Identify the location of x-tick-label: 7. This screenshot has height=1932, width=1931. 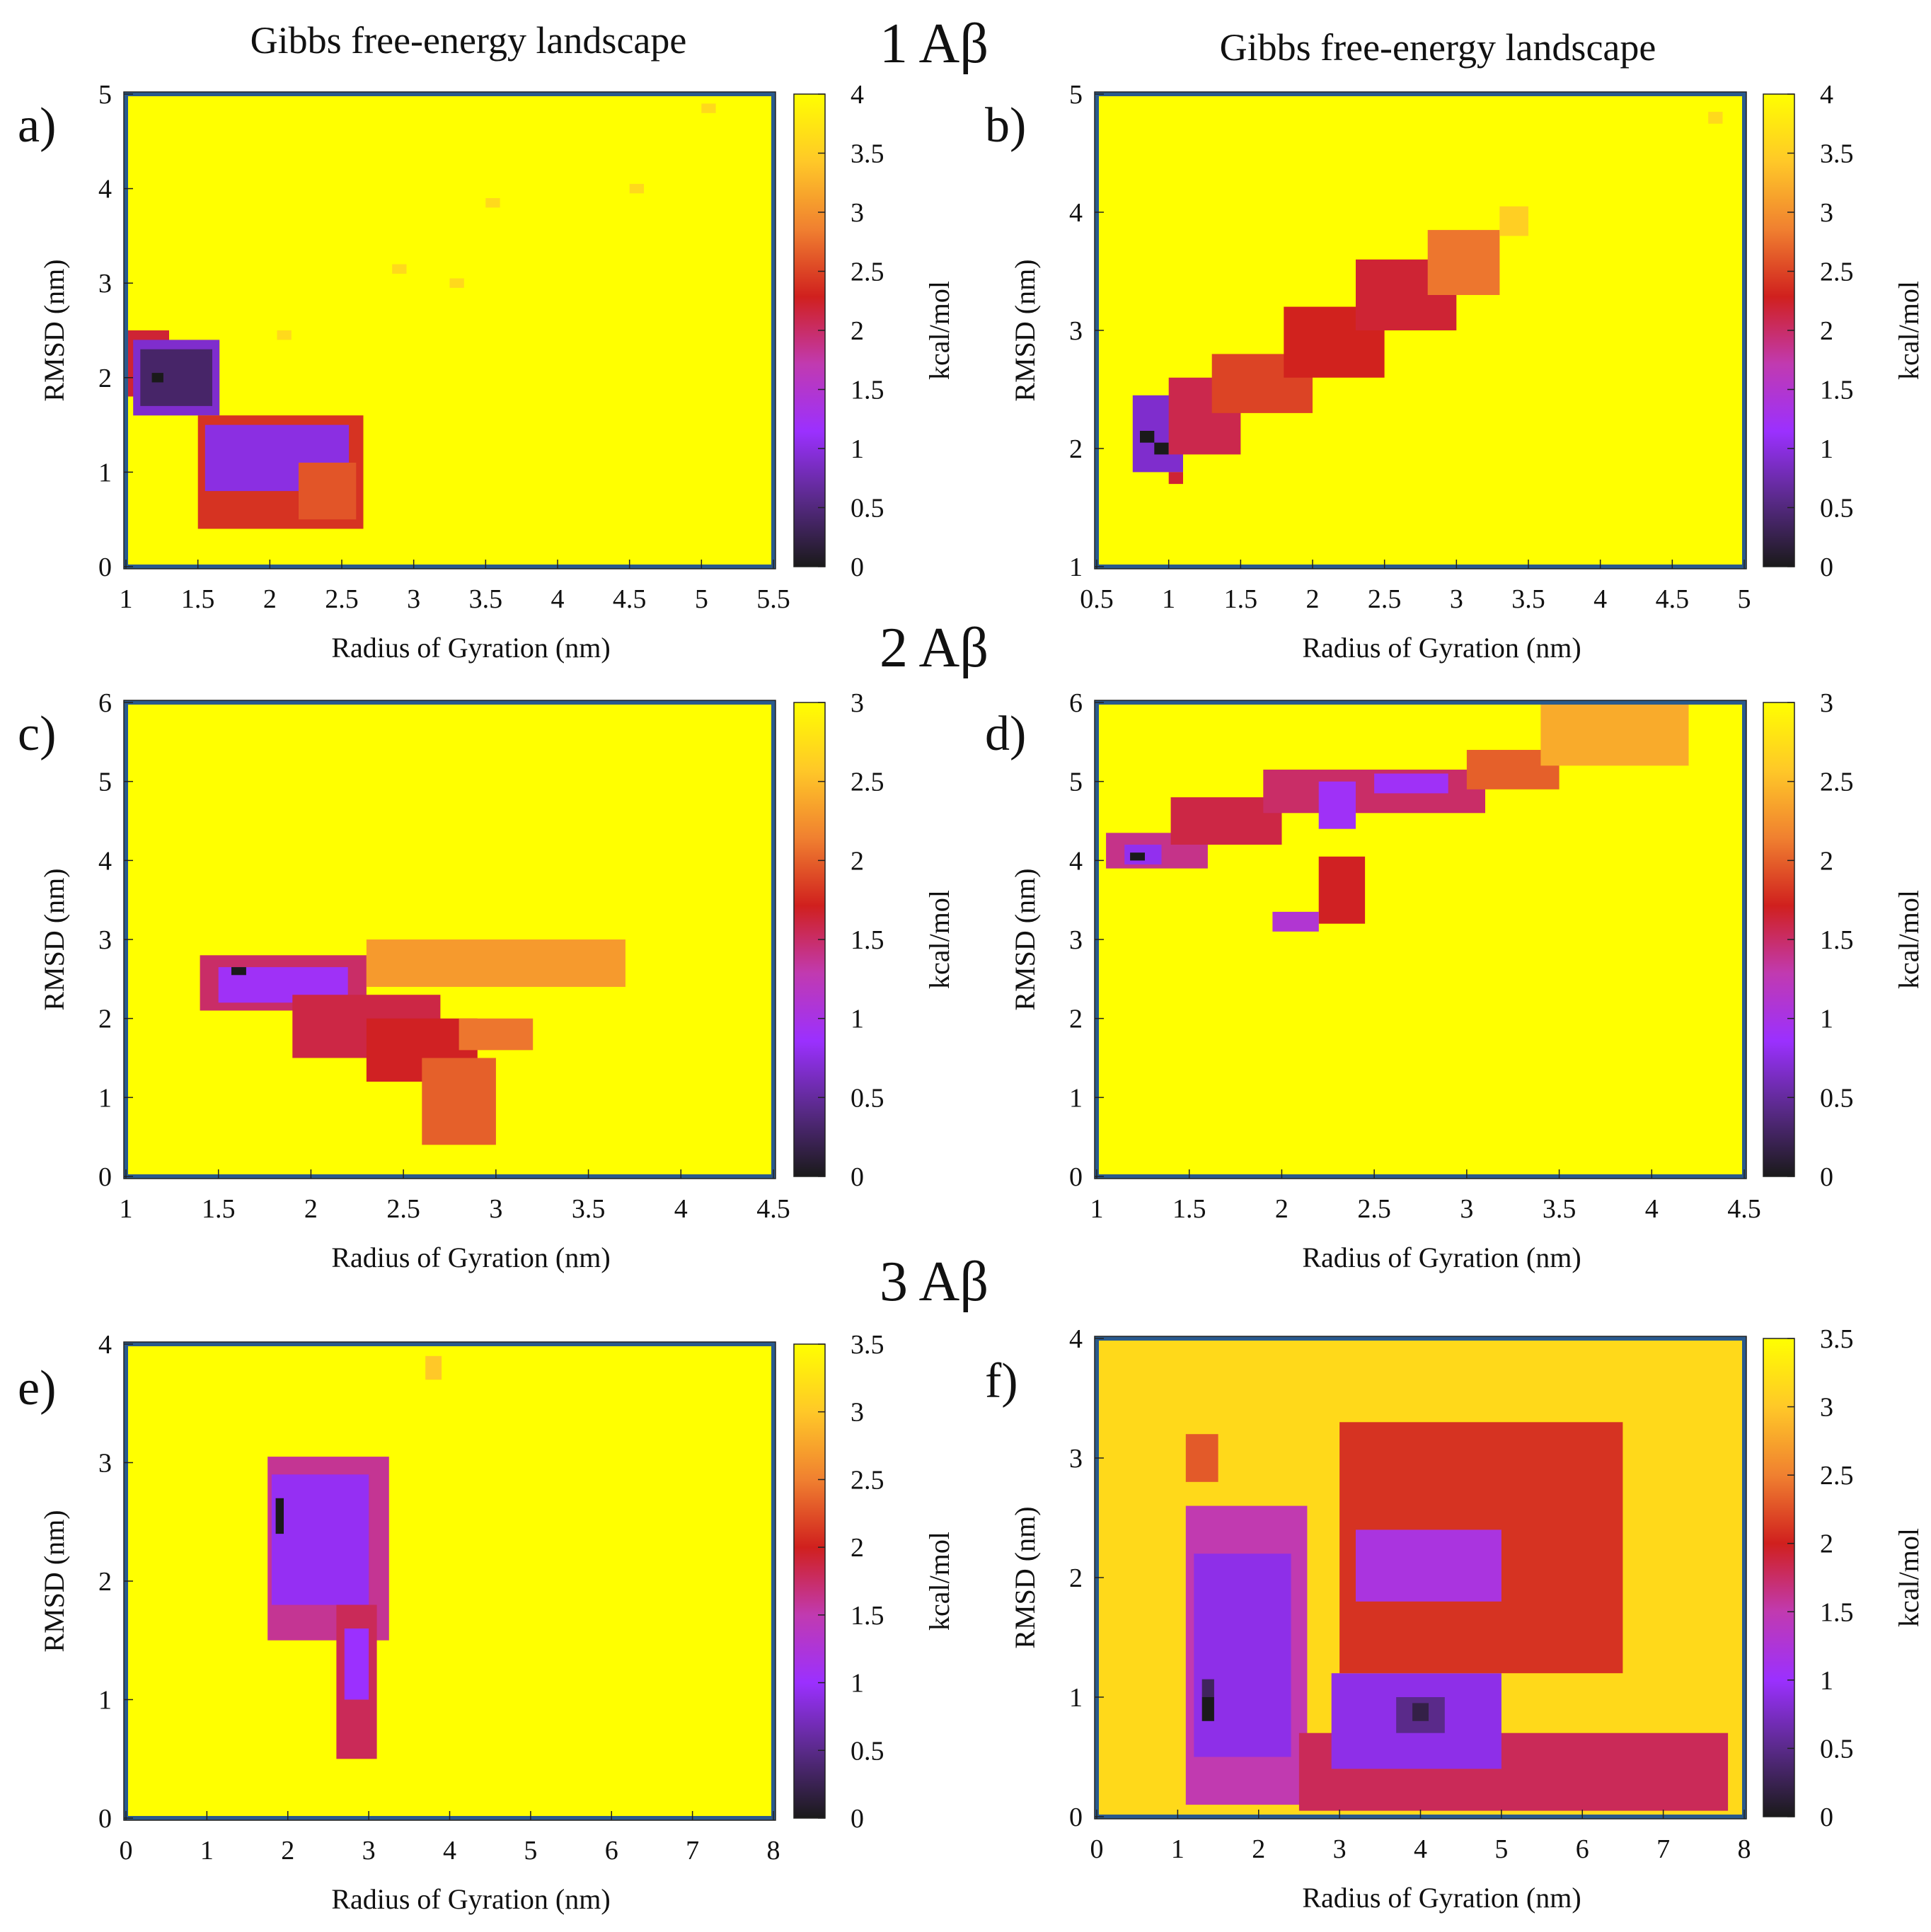
(692, 1851).